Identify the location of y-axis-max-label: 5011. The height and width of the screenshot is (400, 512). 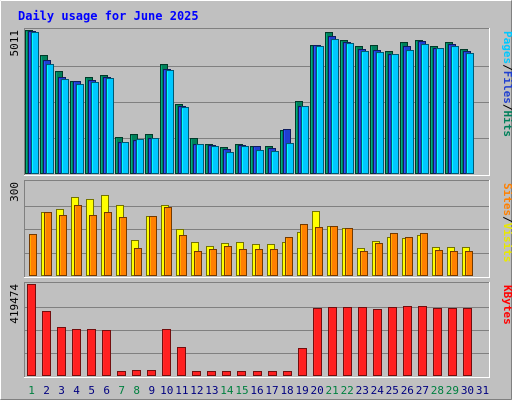
(14, 43).